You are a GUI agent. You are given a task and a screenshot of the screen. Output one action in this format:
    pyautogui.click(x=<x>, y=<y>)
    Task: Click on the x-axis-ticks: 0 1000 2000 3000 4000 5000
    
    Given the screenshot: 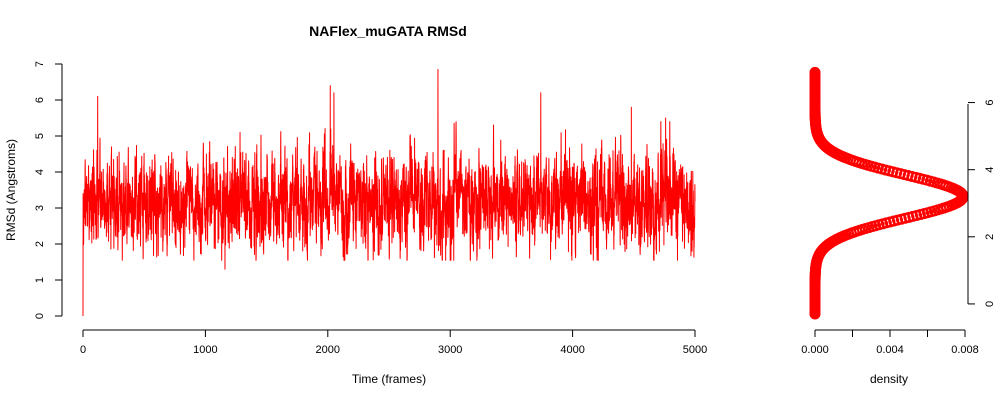 What is the action you would take?
    pyautogui.click(x=393, y=343)
    